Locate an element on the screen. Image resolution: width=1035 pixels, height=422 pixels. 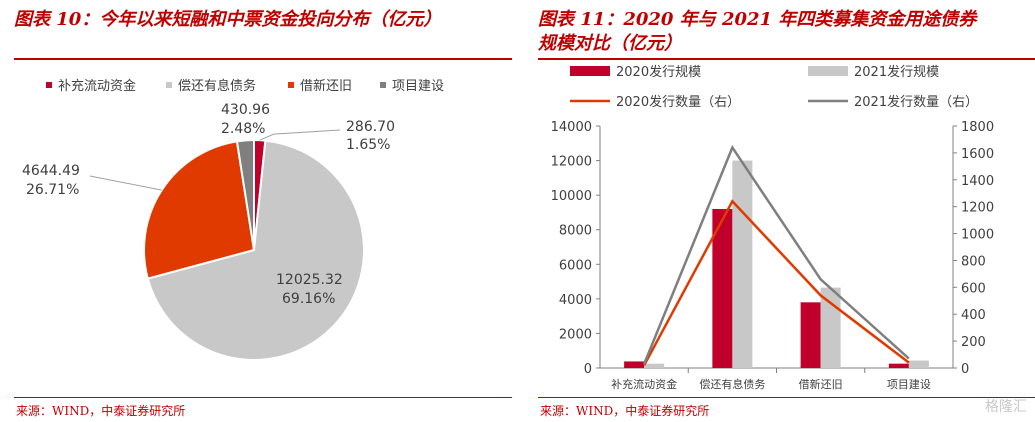
pie-value-label: 430.96 is located at coordinates (245, 110).